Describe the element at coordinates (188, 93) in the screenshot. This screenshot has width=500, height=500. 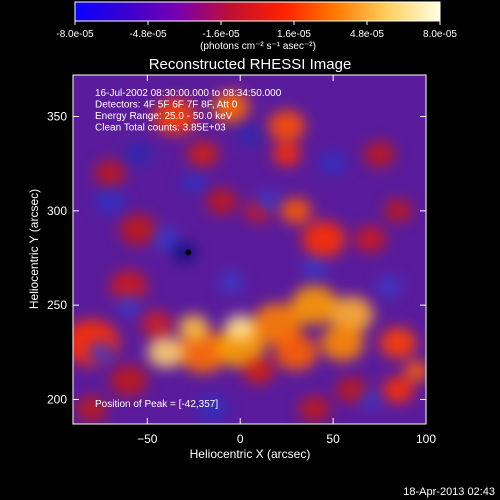
I see `annotation-line: 16-Jul-2002 08:30:00.000 to 08:34:50.000` at that location.